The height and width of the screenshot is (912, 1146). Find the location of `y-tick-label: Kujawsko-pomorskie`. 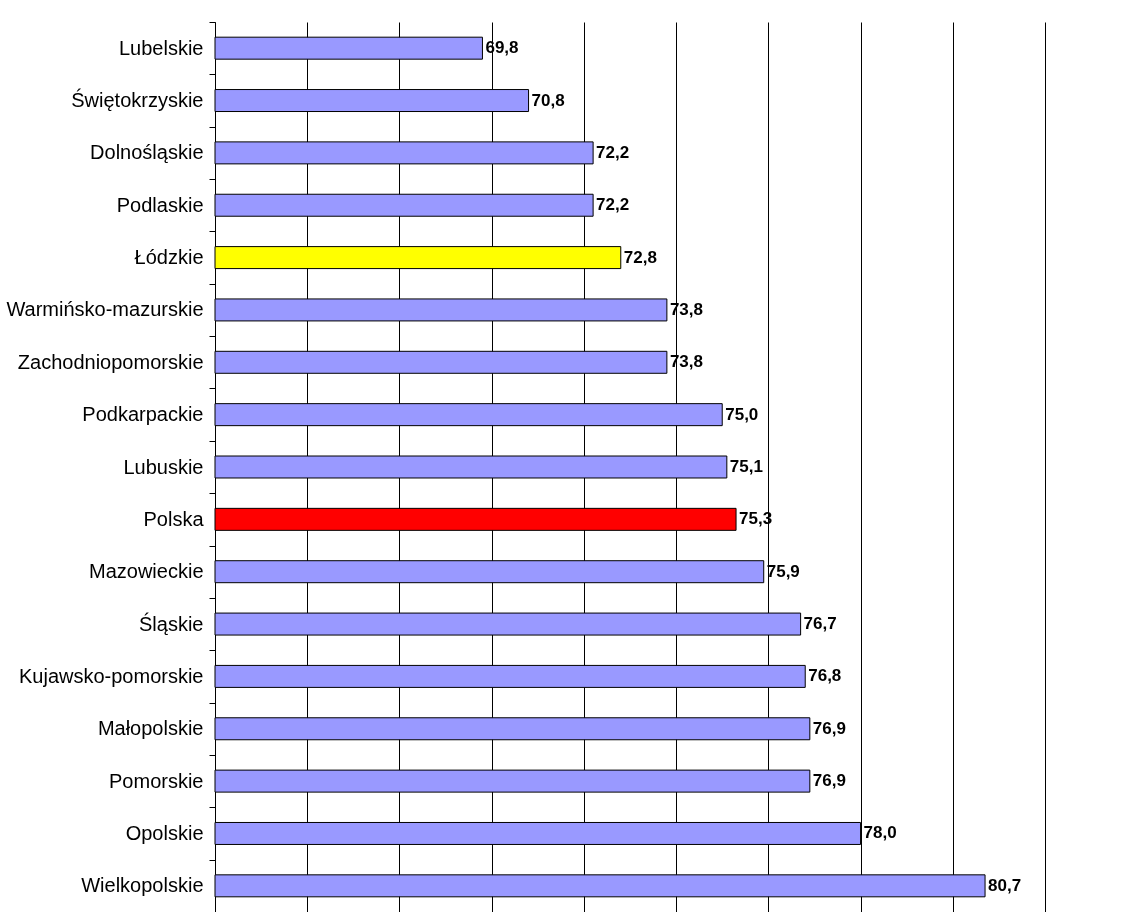

y-tick-label: Kujawsko-pomorskie is located at coordinates (111, 675).